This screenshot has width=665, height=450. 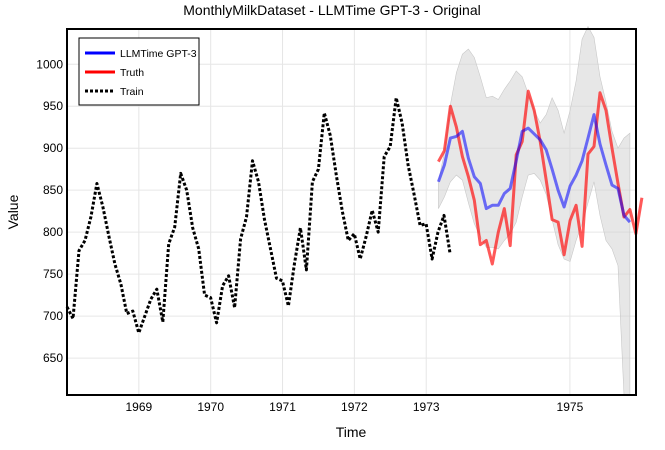 What do you see at coordinates (53, 106) in the screenshot?
I see `y-tick-label: 950` at bounding box center [53, 106].